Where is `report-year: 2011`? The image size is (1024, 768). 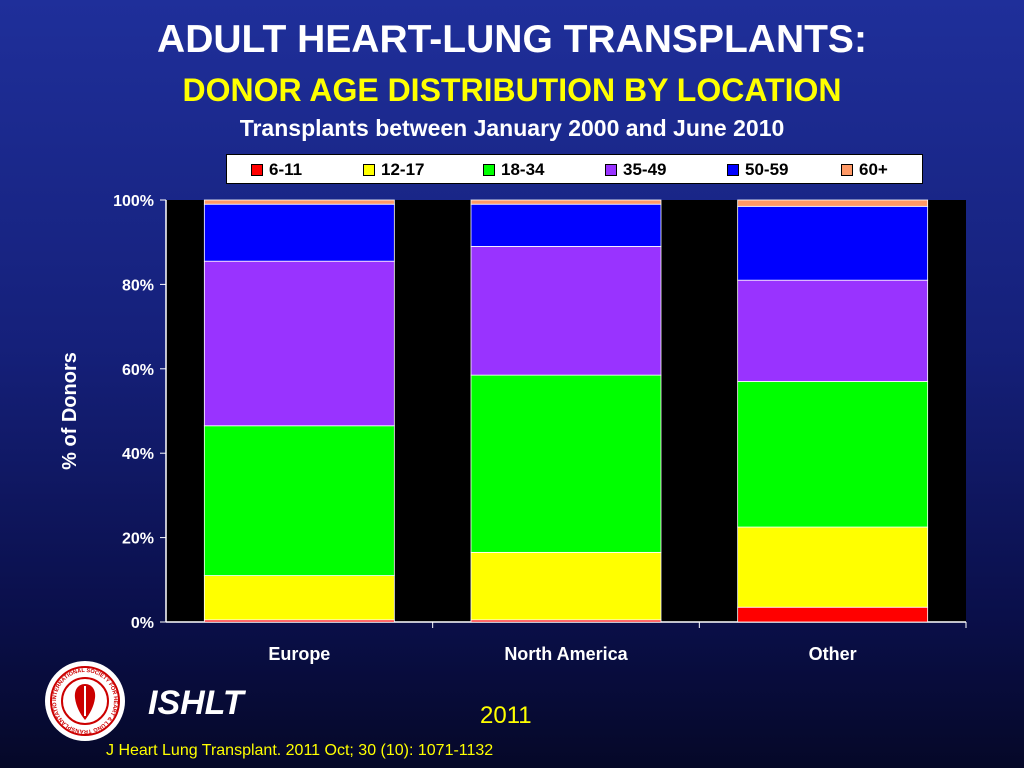 report-year: 2011 is located at coordinates (506, 715).